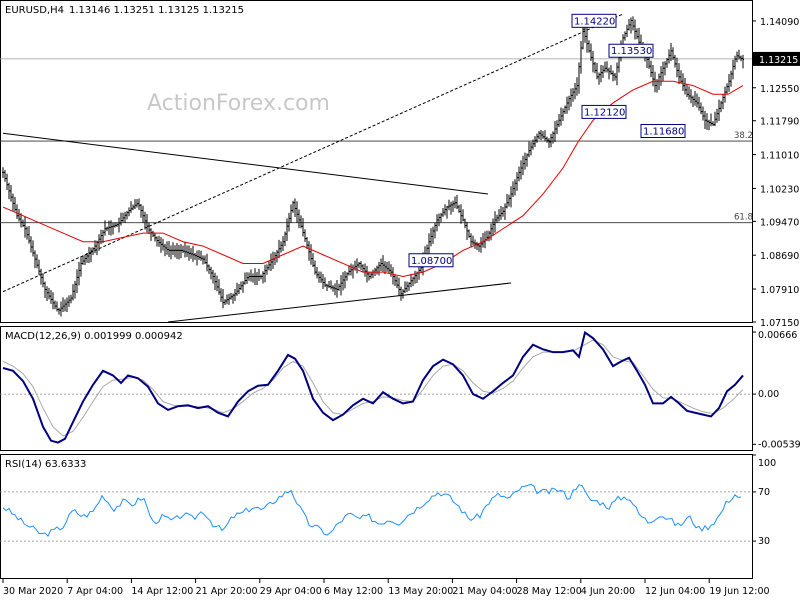 The height and width of the screenshot is (604, 800). What do you see at coordinates (95, 591) in the screenshot?
I see `x-tick-label: 7 Apr 04:00` at bounding box center [95, 591].